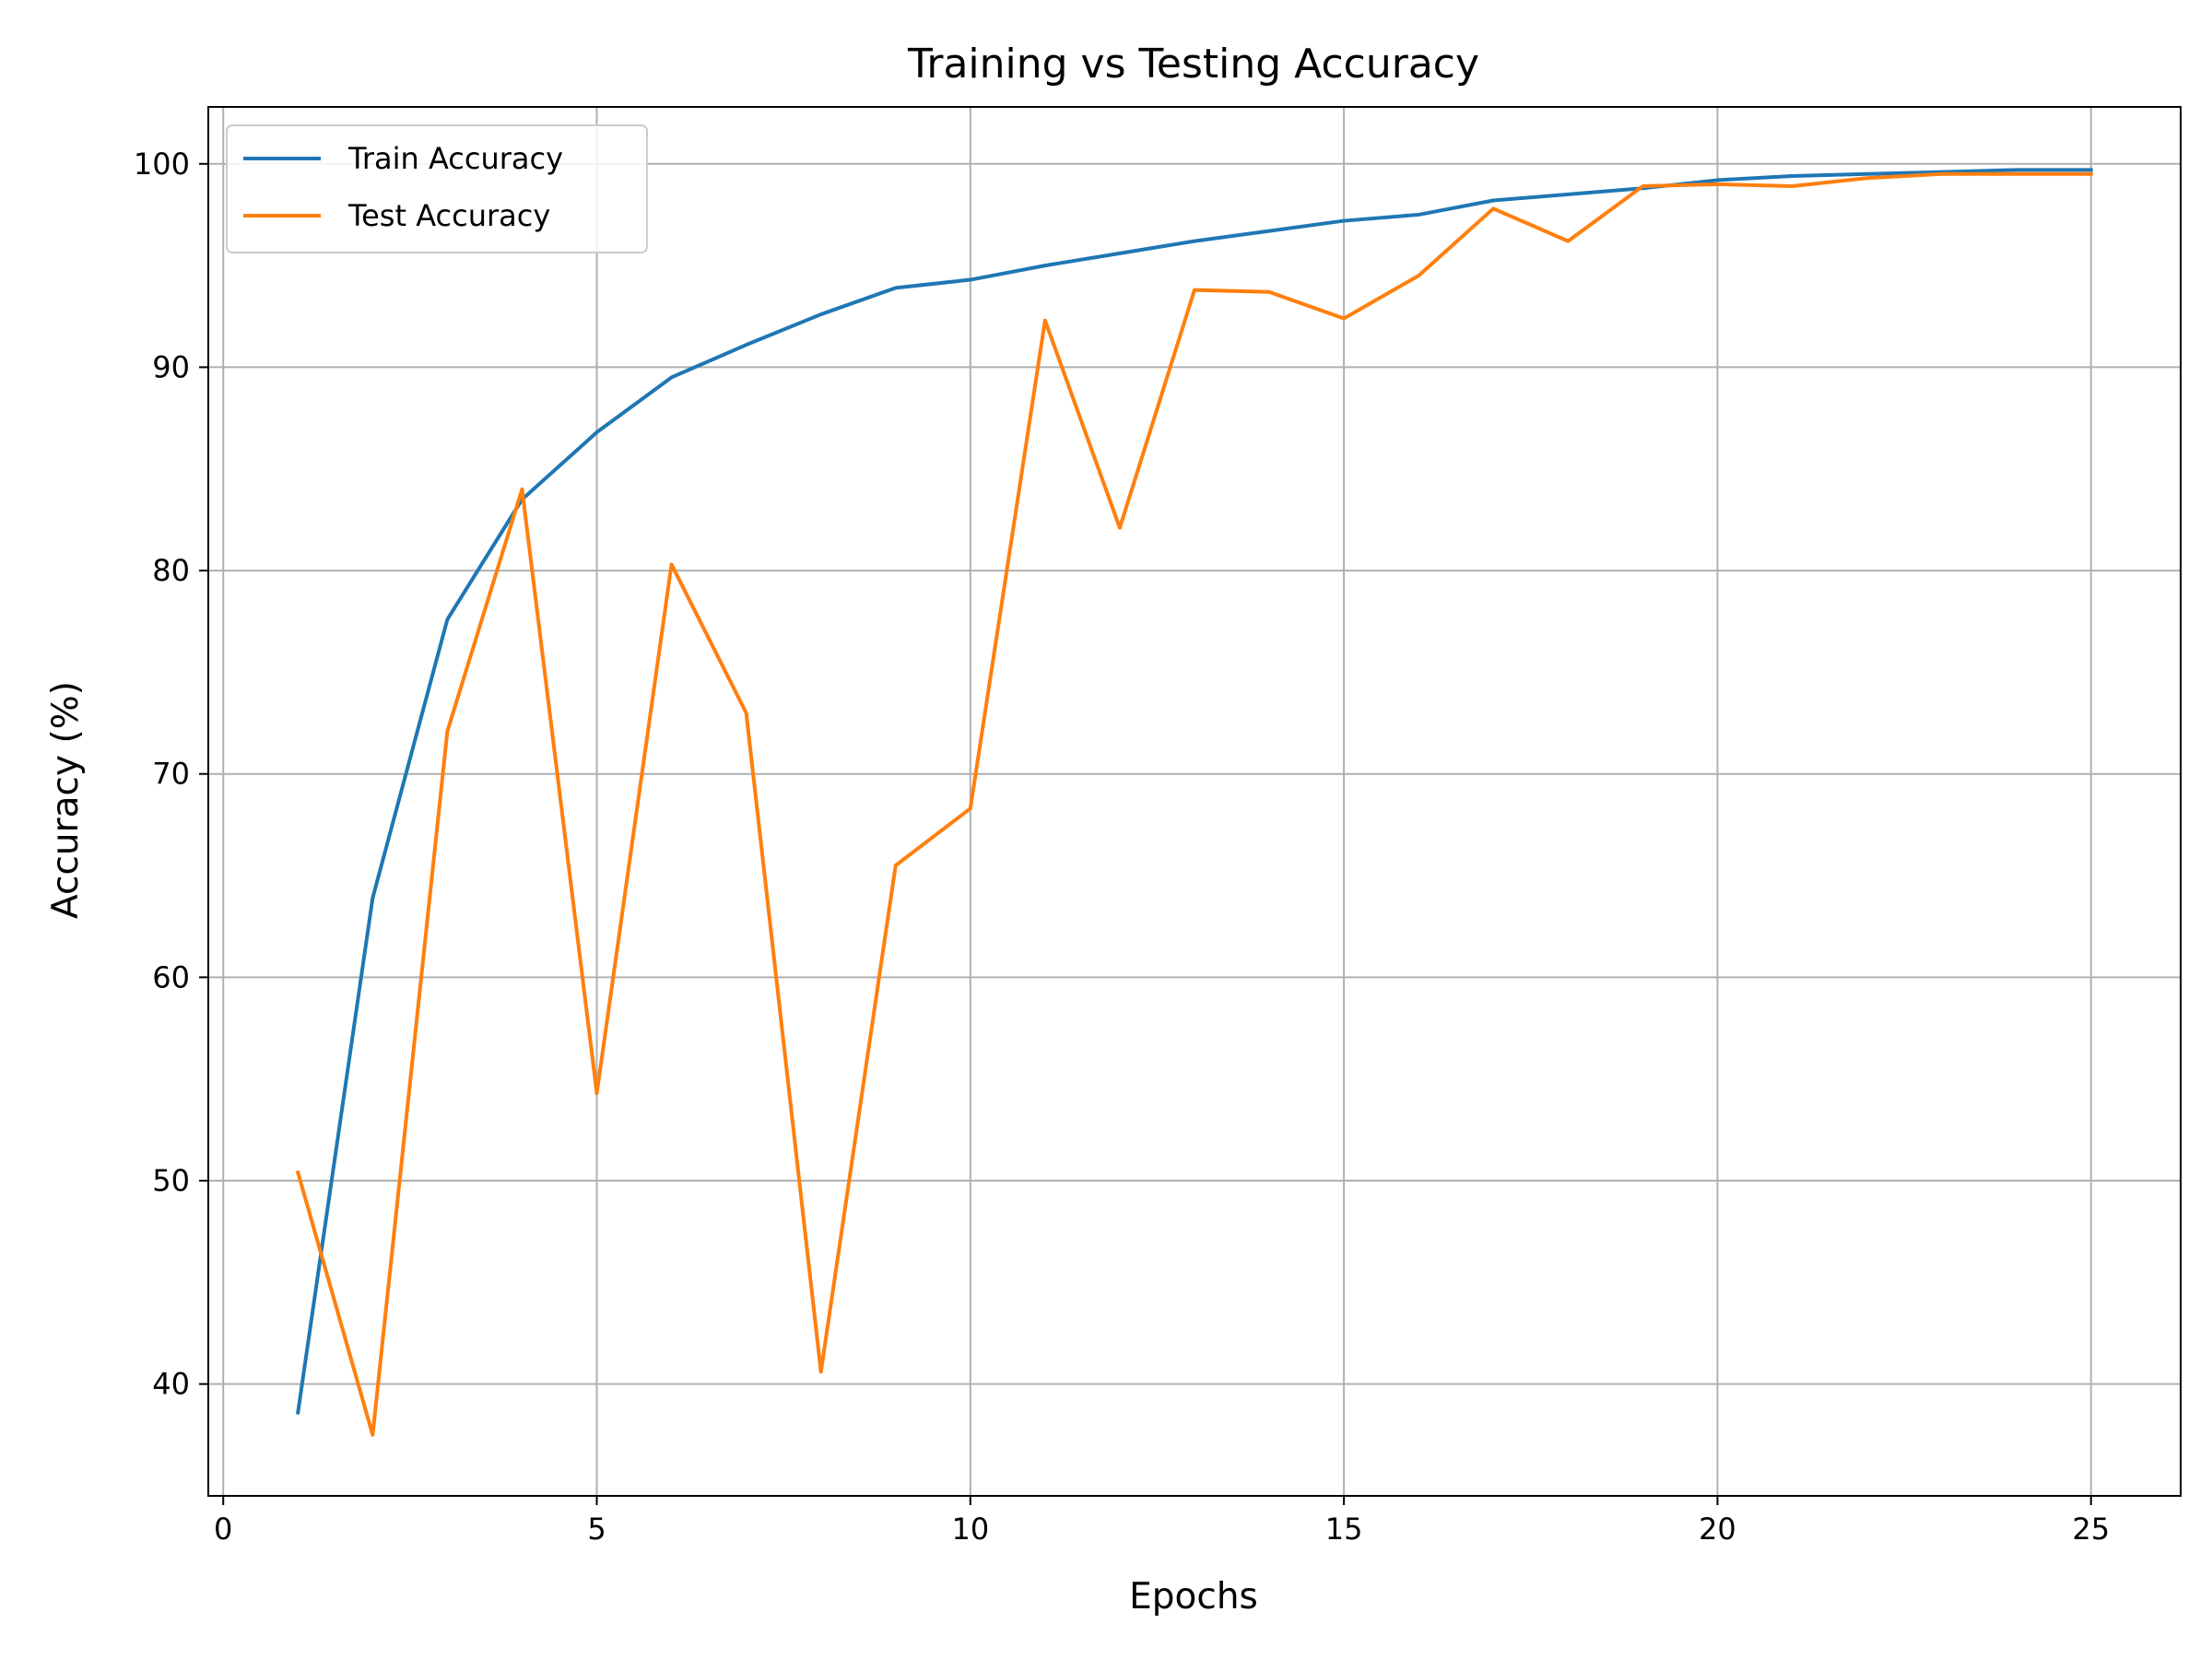  What do you see at coordinates (448, 215) in the screenshot?
I see `legend-label-test-accuracy: Test Accuracy` at bounding box center [448, 215].